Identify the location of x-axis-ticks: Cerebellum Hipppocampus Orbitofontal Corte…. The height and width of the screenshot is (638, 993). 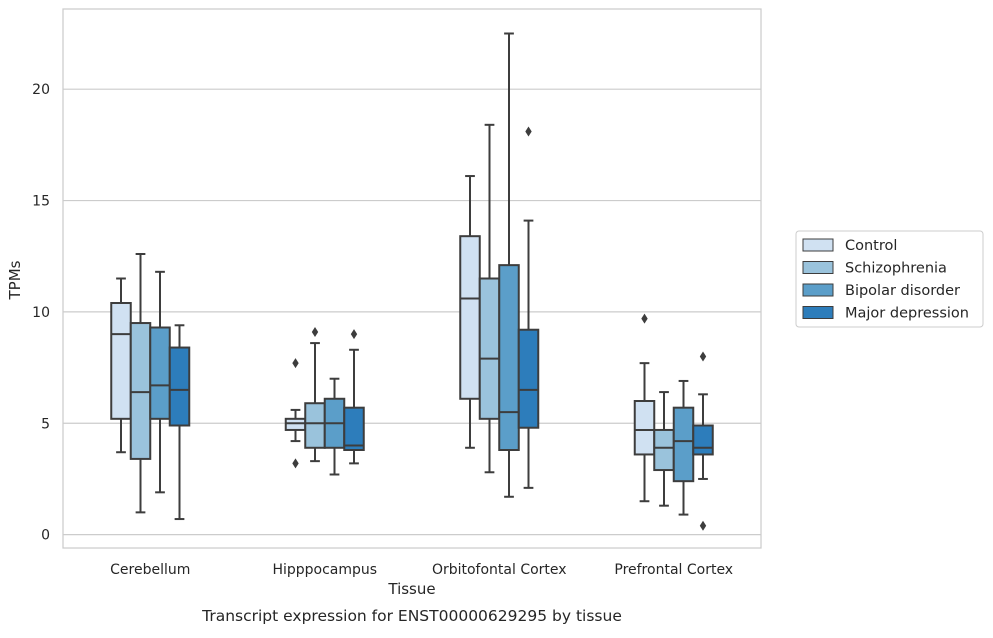
(421, 570).